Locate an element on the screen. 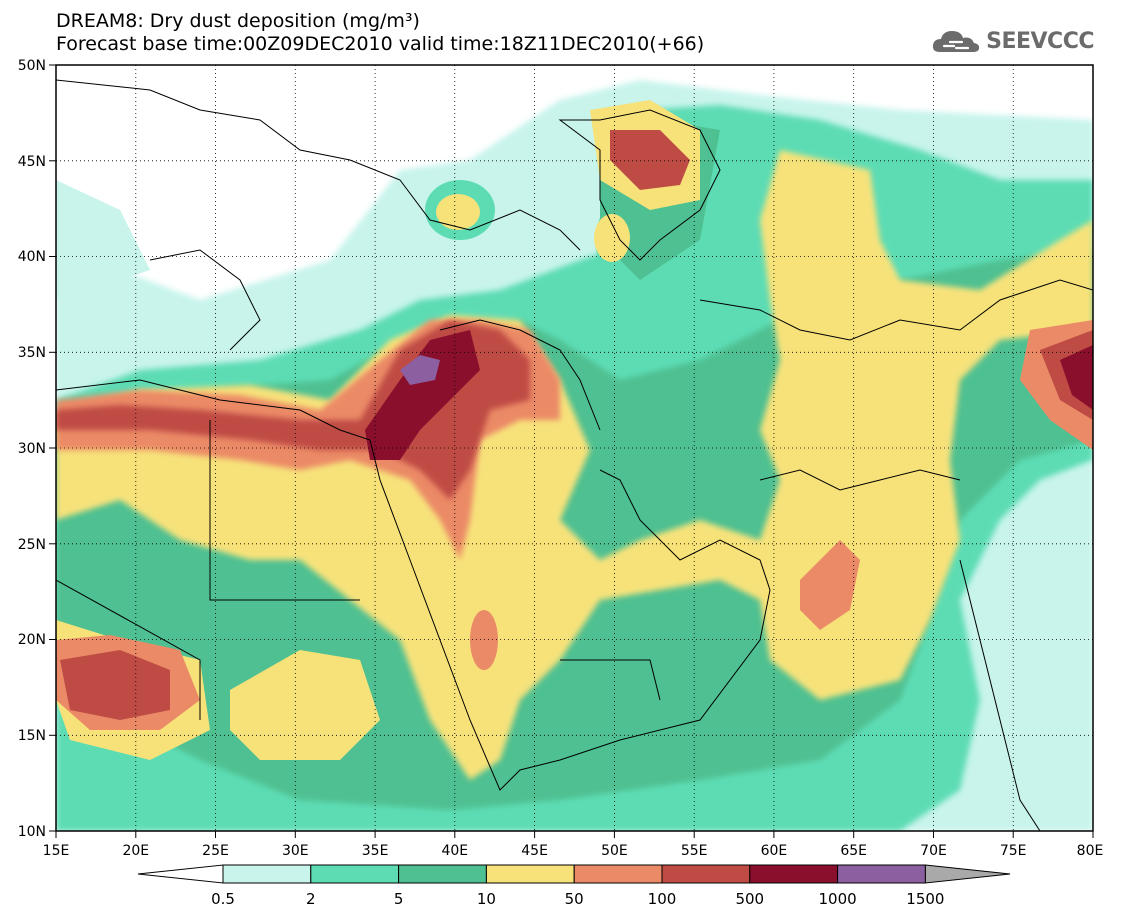 This screenshot has height=922, width=1122. lon-tick-label: 80E is located at coordinates (1090, 851).